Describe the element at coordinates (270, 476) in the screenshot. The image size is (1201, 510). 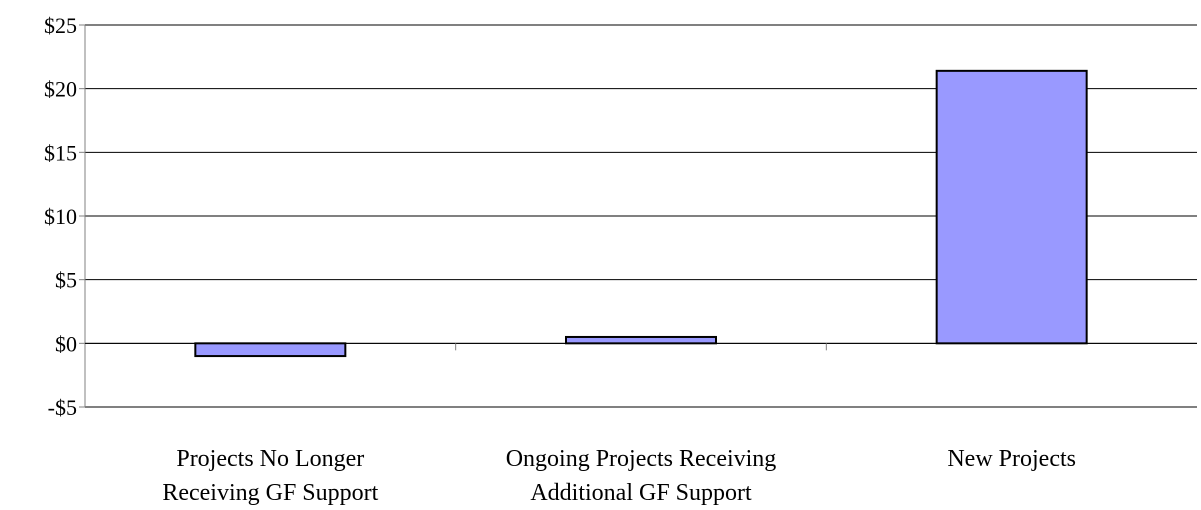
I see `x-category-label: Projects No Longer Receiving GF Support` at that location.